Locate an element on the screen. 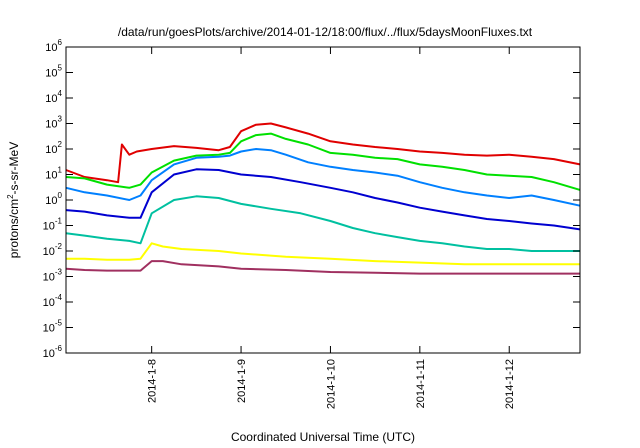  x-tick-label: 2014-1-10 is located at coordinates (331, 384).